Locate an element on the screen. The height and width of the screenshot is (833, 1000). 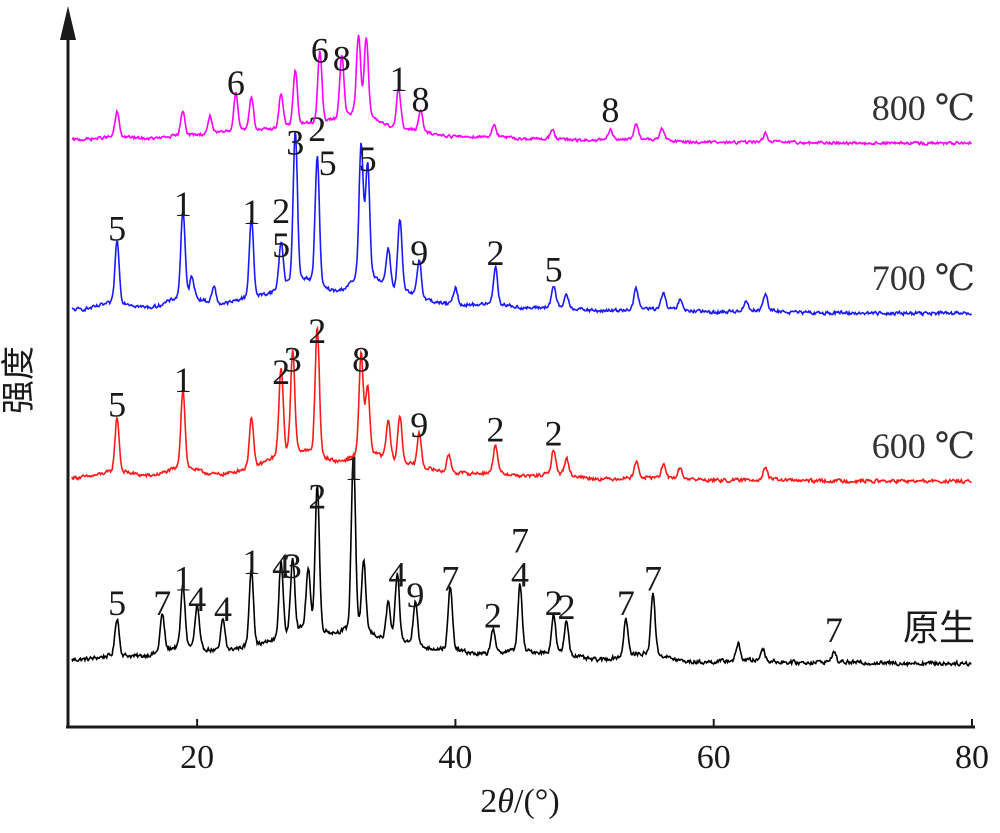
x-tick-label: 80 is located at coordinates (972, 757).